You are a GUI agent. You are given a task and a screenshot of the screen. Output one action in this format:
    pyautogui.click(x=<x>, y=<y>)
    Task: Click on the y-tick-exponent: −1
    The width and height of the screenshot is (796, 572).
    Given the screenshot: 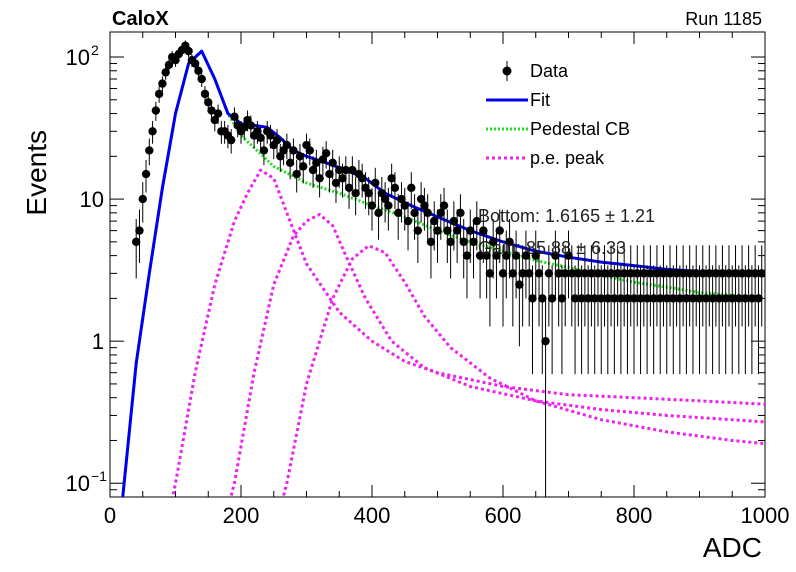 What is the action you would take?
    pyautogui.click(x=99, y=476)
    